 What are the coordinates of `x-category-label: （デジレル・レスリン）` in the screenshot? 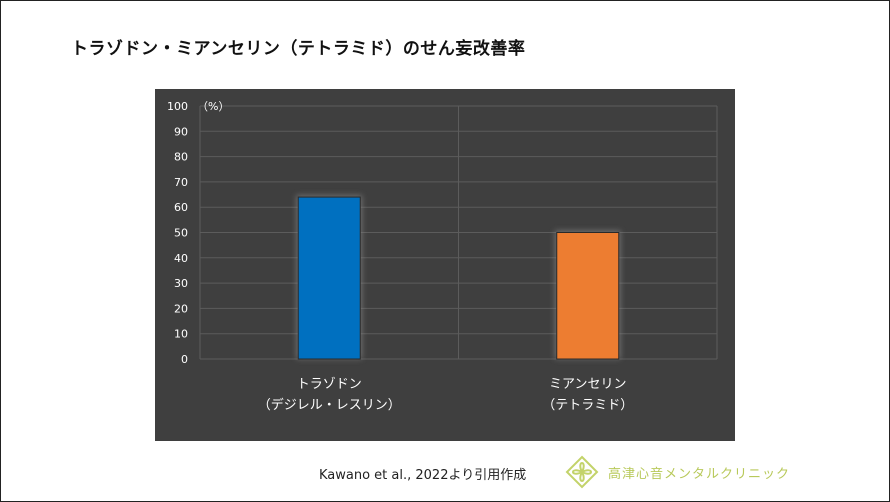 It's located at (329, 405).